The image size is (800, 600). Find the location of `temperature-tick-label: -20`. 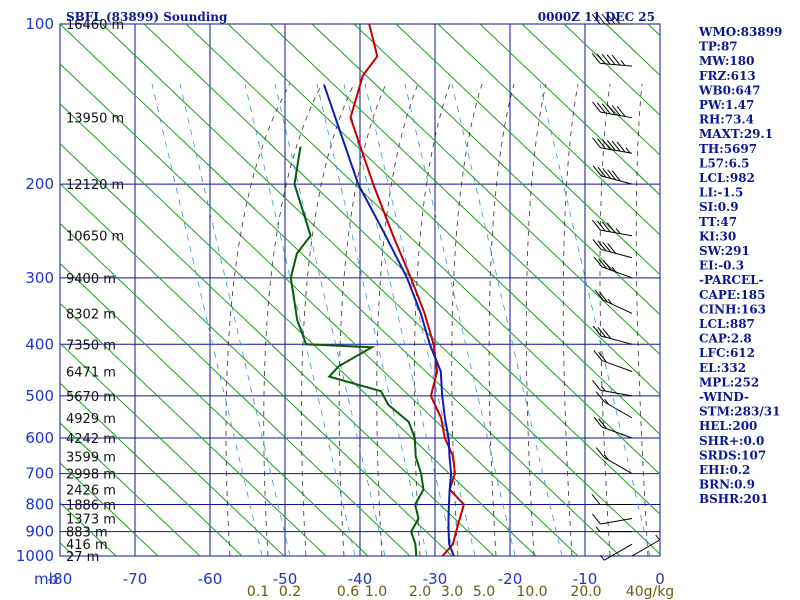

temperature-tick-label: -20 is located at coordinates (510, 579).